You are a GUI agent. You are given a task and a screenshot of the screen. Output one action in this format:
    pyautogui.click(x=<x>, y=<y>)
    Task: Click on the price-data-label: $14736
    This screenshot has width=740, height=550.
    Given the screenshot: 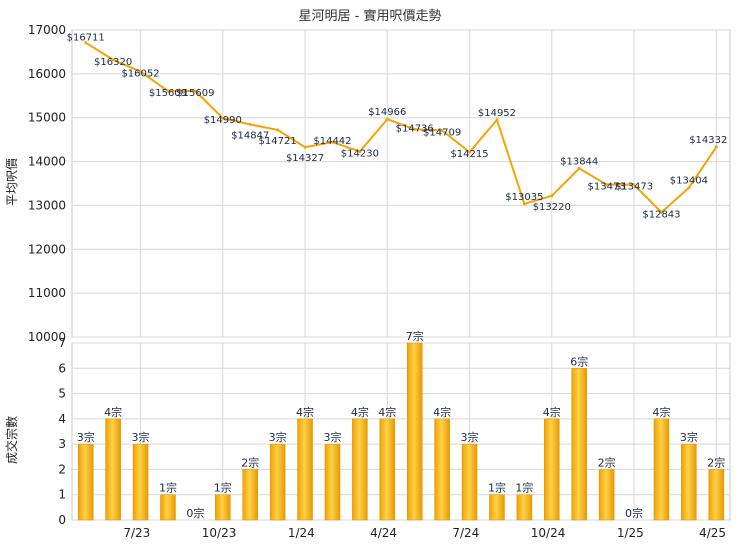 What is the action you would take?
    pyautogui.click(x=415, y=128)
    